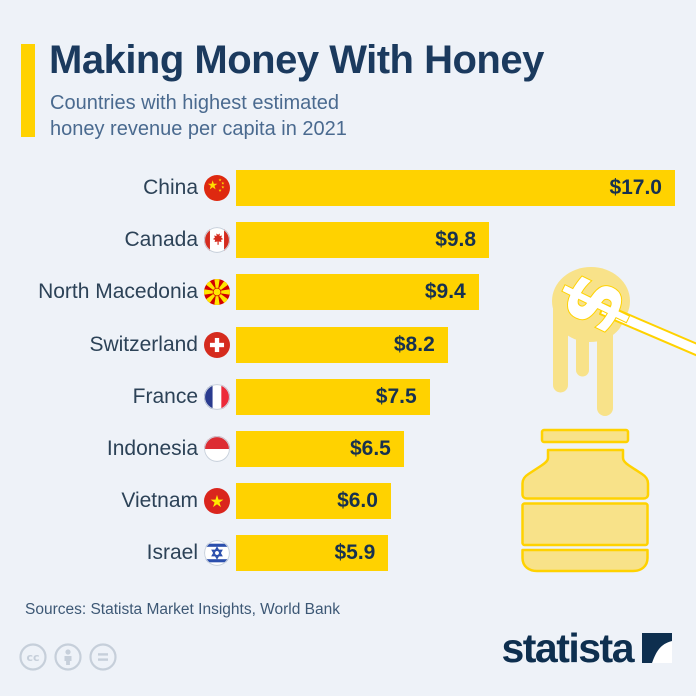 The width and height of the screenshot is (696, 696). I want to click on chart-row: Israel $5.9, so click(348, 553).